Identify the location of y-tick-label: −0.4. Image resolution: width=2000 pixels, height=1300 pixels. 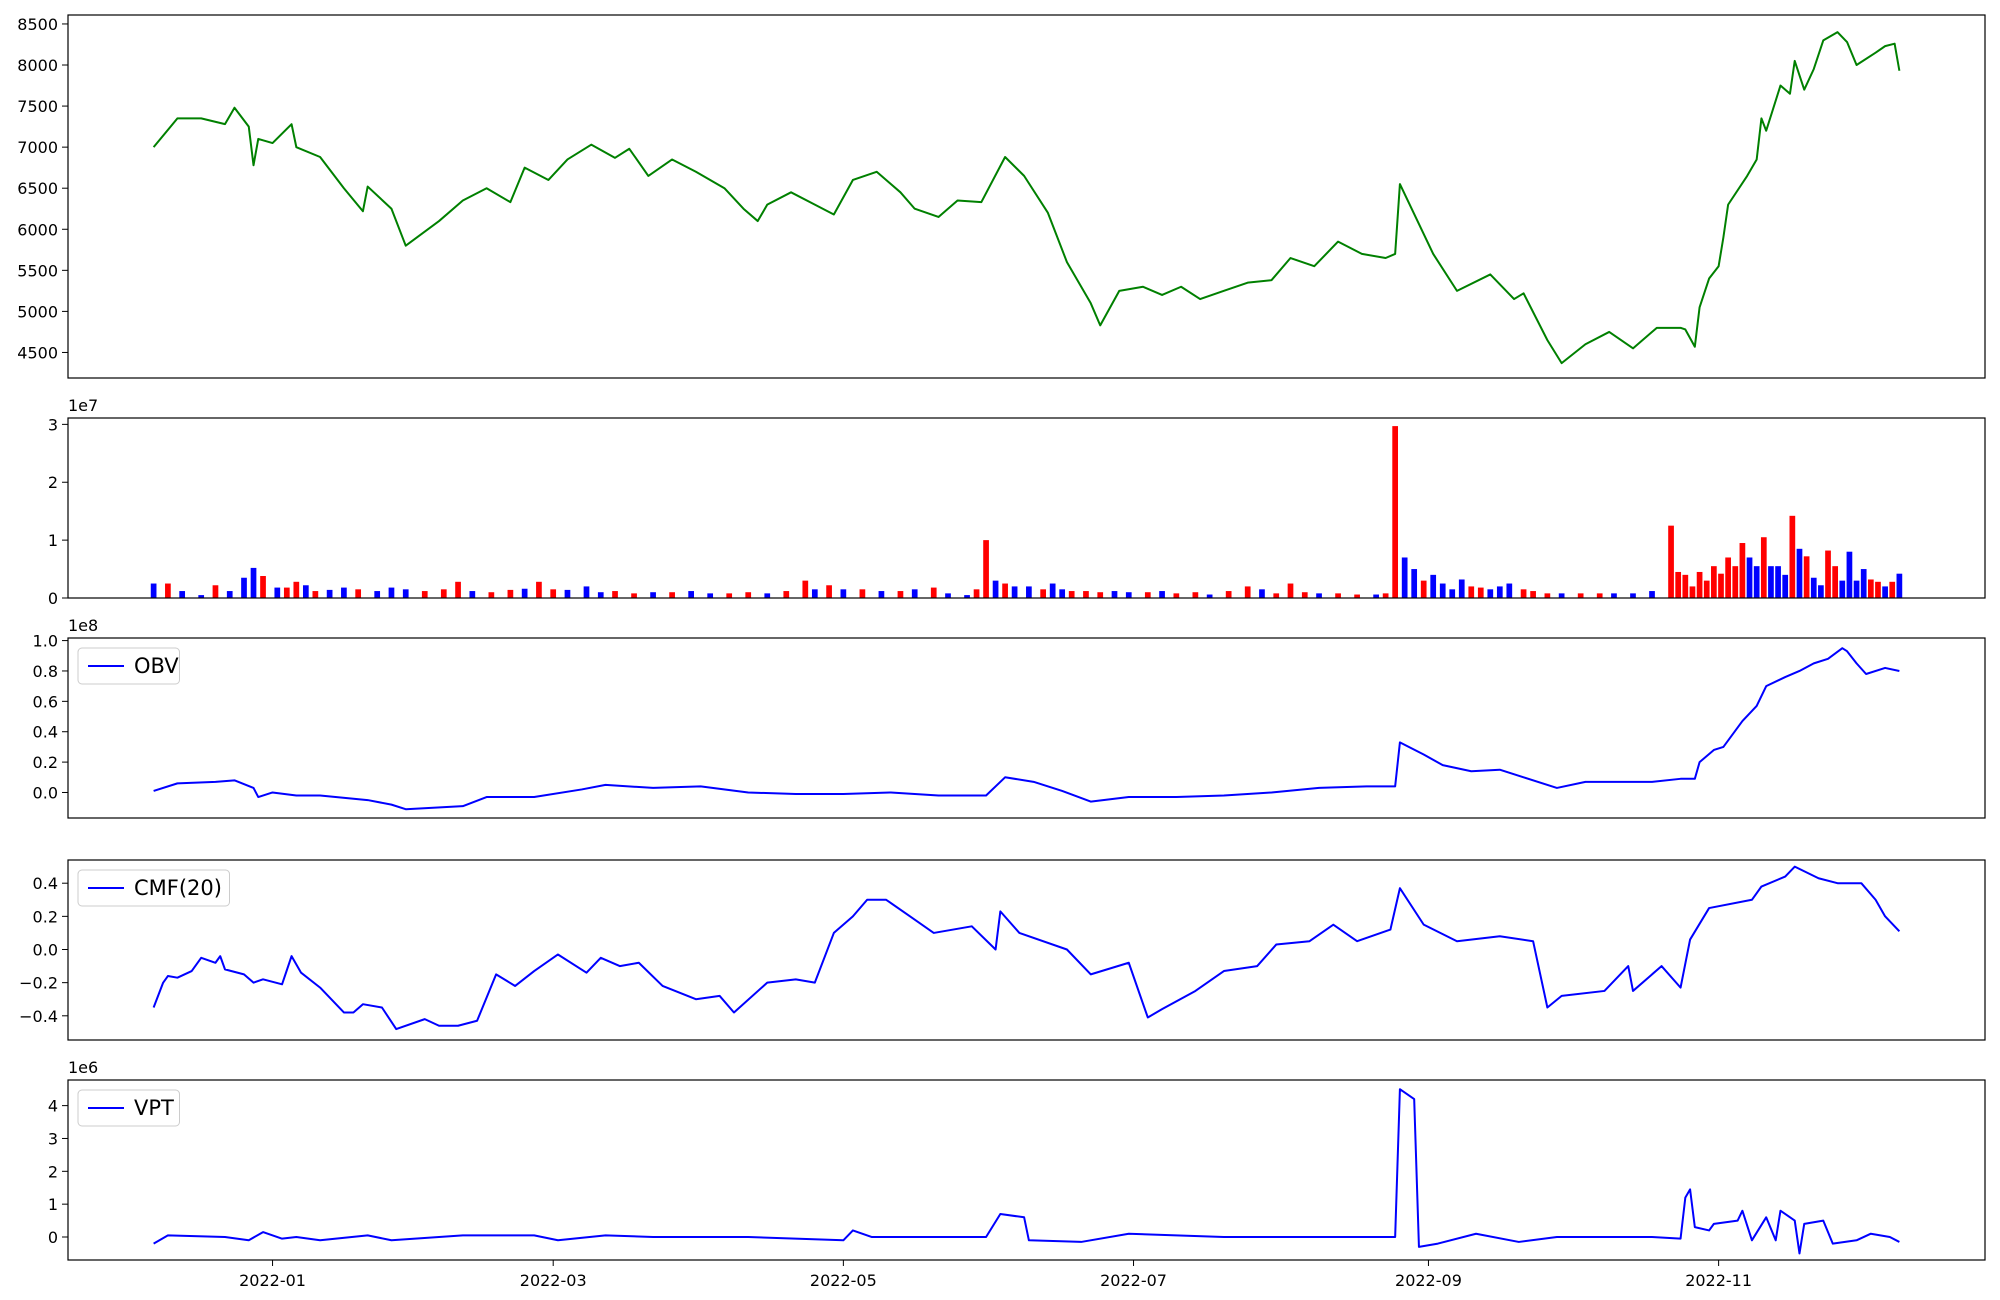
(38, 1016).